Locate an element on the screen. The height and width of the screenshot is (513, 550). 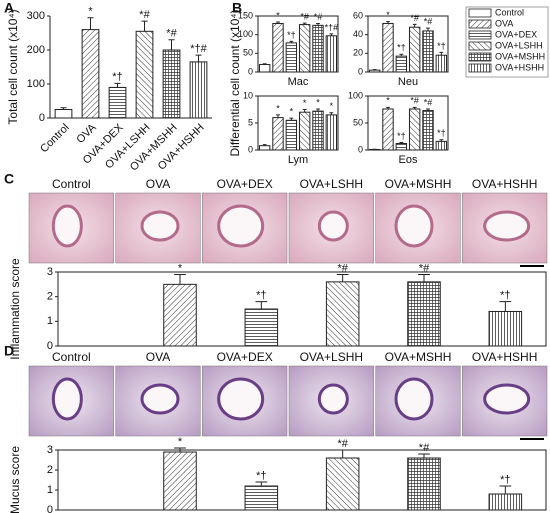
y-axis-label: Mucus score is located at coordinates (15, 479).